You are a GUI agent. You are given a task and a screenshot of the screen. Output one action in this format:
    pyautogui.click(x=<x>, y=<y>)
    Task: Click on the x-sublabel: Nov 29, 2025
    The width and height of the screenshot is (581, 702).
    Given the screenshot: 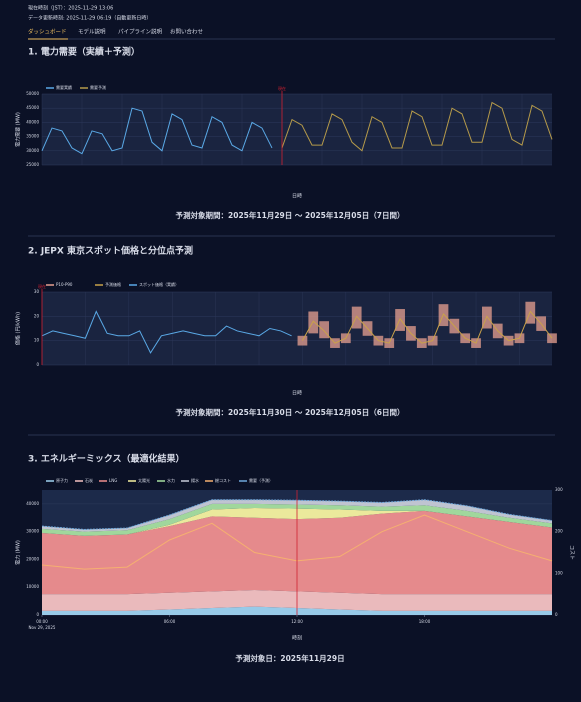 What is the action you would take?
    pyautogui.click(x=42, y=627)
    